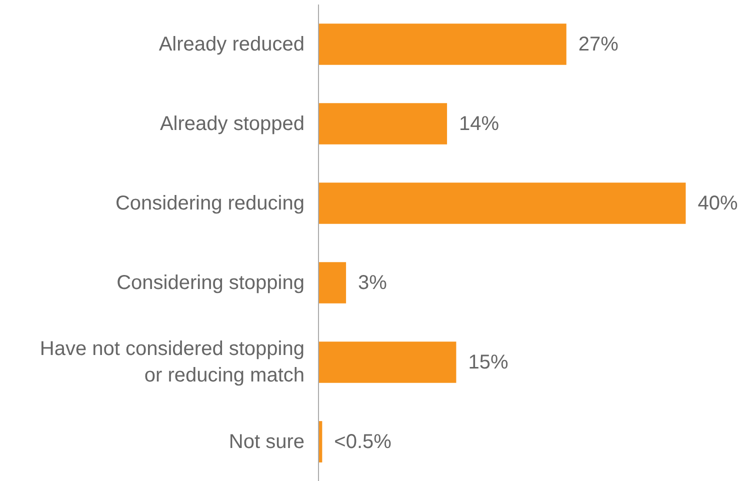 This screenshot has height=481, width=755. I want to click on y-tick-label: Considering stopping, so click(210, 283).